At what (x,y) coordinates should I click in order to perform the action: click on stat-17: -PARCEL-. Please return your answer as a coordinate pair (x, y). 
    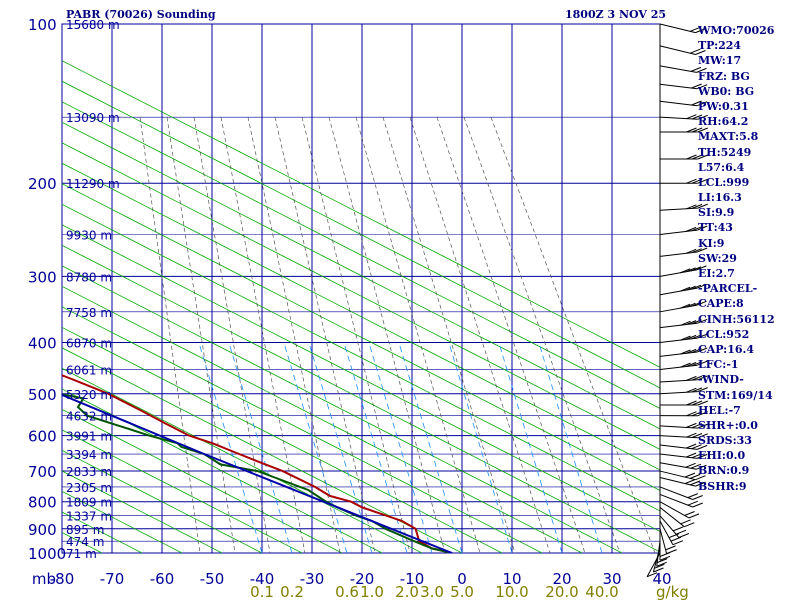
    Looking at the image, I should click on (728, 289).